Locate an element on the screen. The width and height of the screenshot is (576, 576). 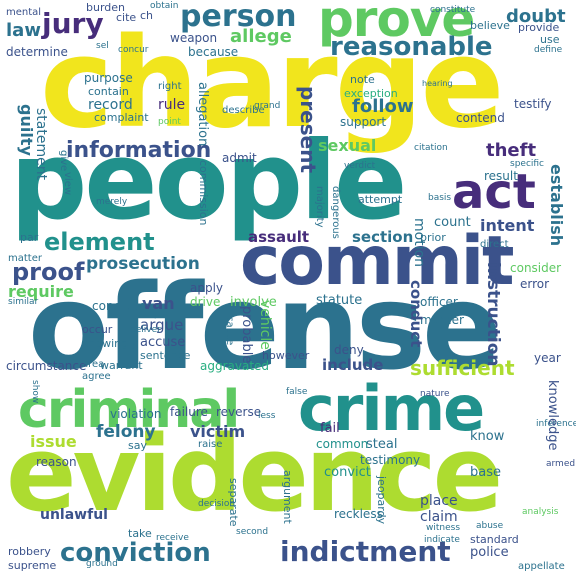
word-describe: describe is located at coordinates (243, 110).